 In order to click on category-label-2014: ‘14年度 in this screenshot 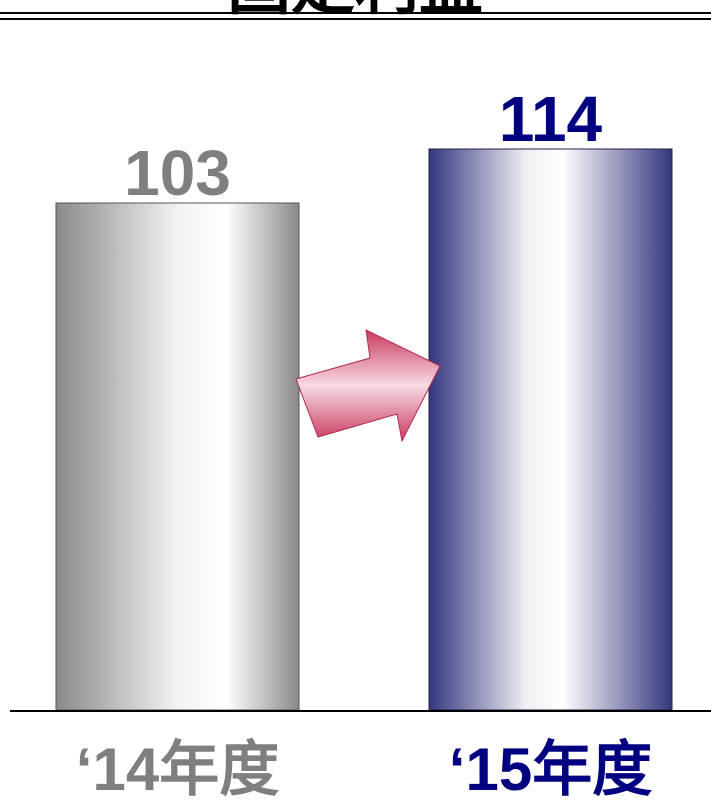, I will do `click(177, 769)`.